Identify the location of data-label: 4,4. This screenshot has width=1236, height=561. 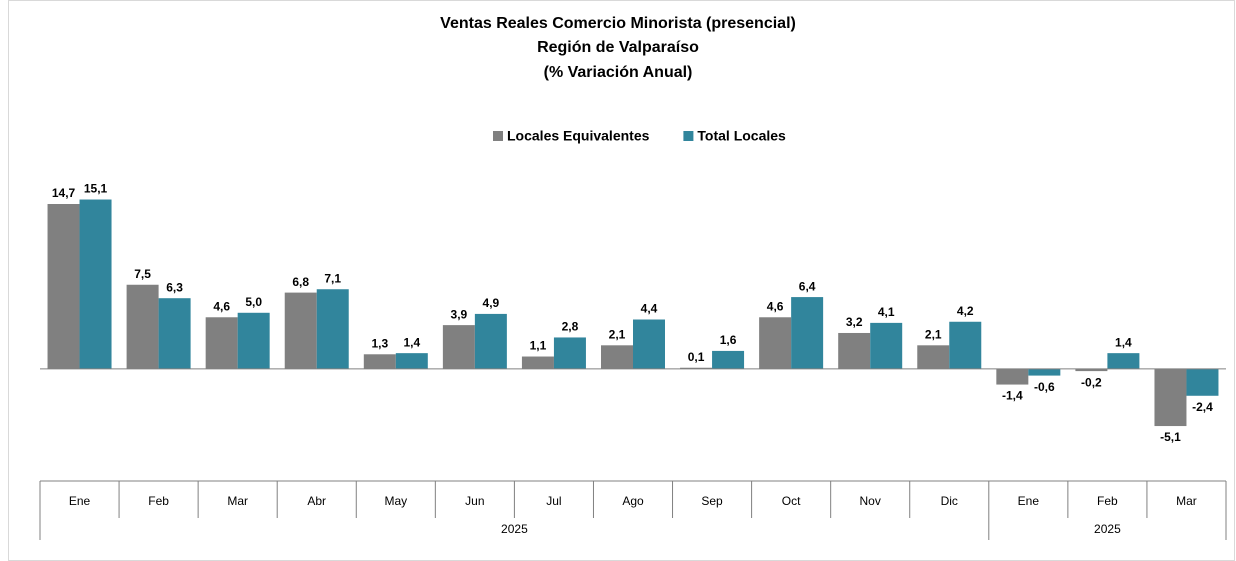
(649, 309).